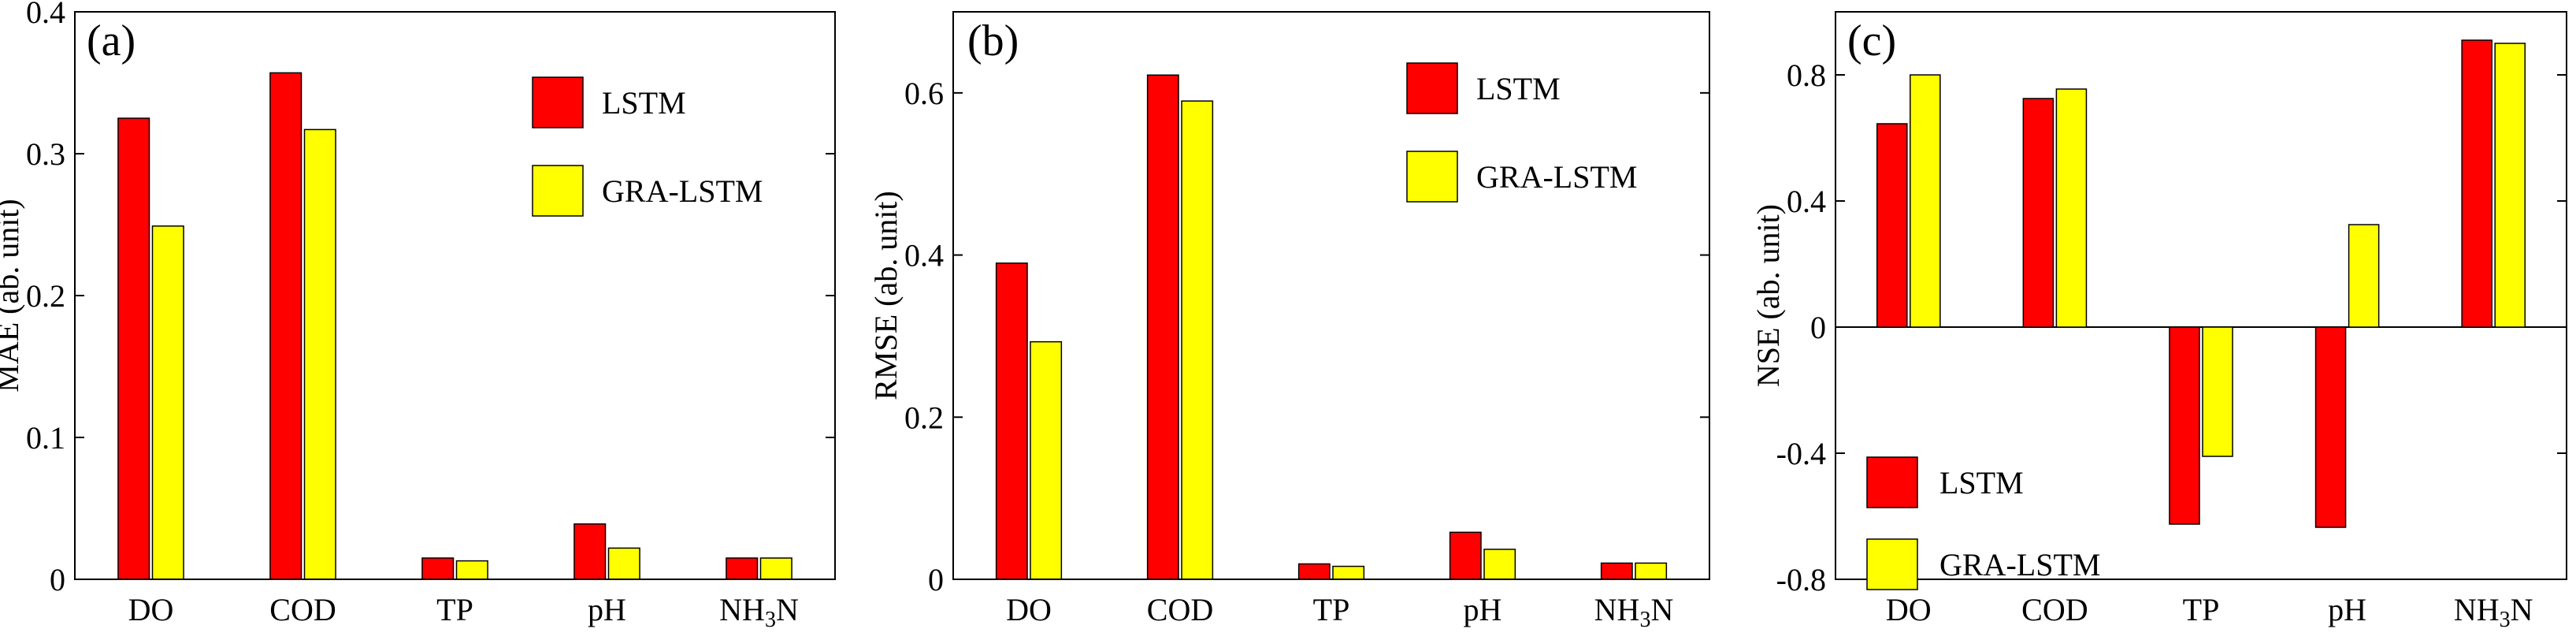  Describe the element at coordinates (1981, 482) in the screenshot. I see `nse-legend-label: LSTM` at that location.